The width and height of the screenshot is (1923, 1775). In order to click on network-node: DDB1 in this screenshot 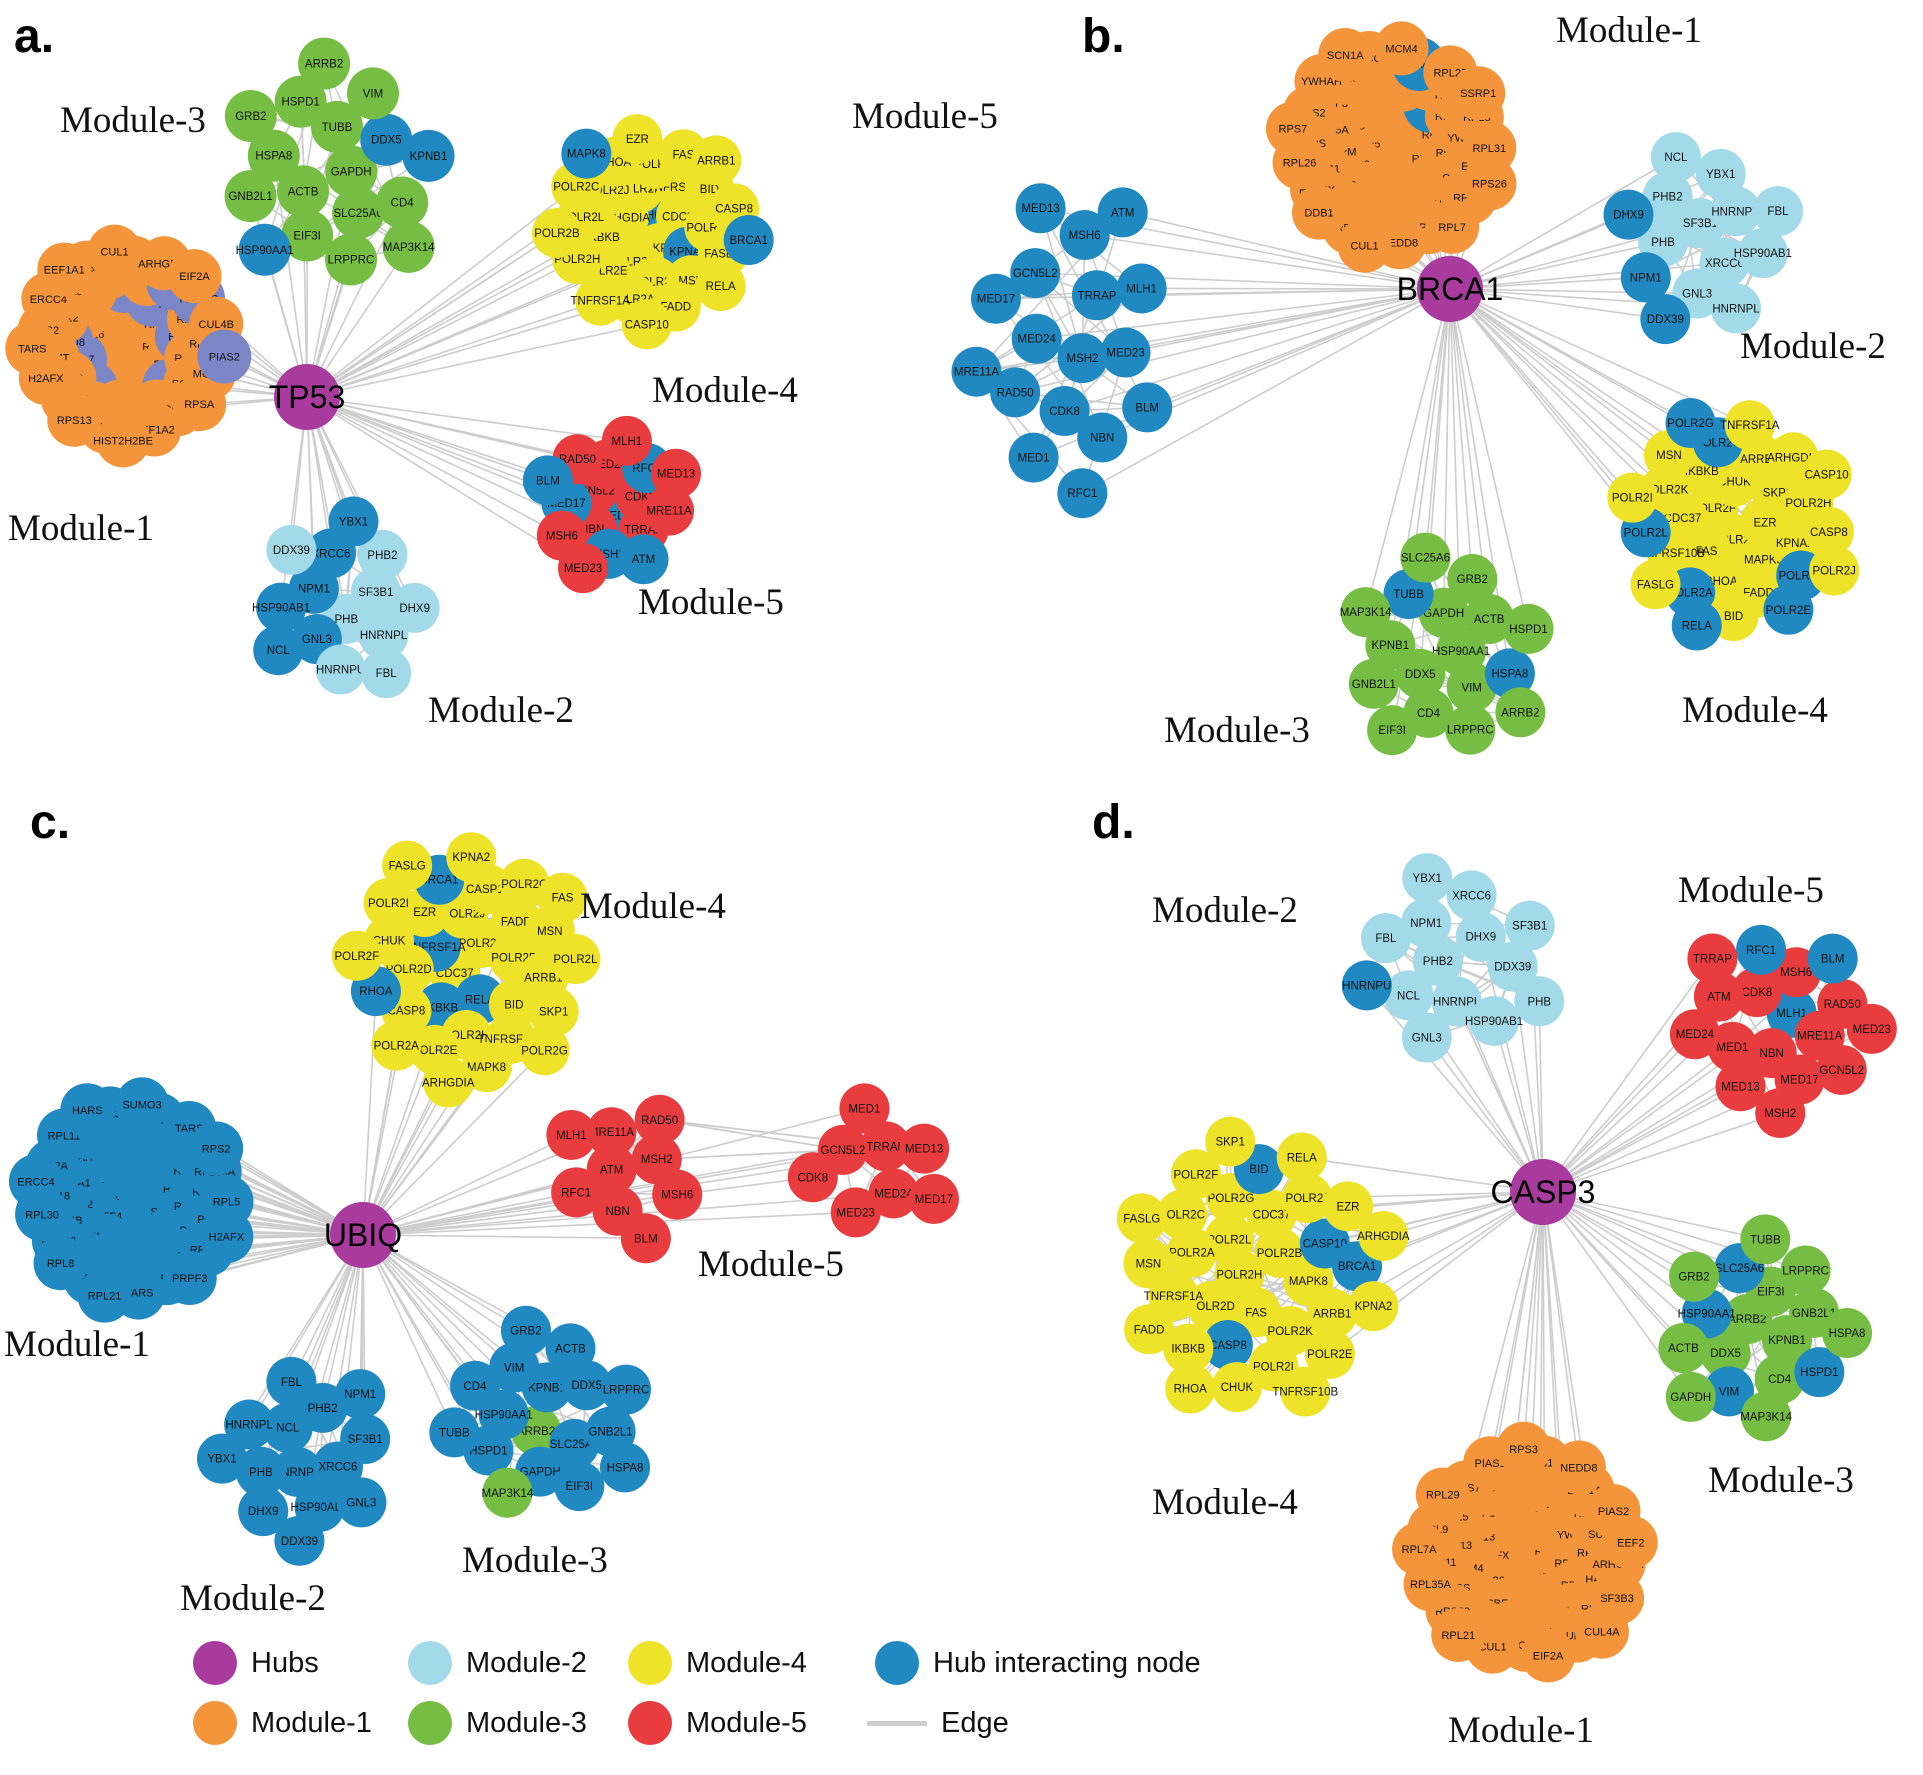, I will do `click(1319, 212)`.